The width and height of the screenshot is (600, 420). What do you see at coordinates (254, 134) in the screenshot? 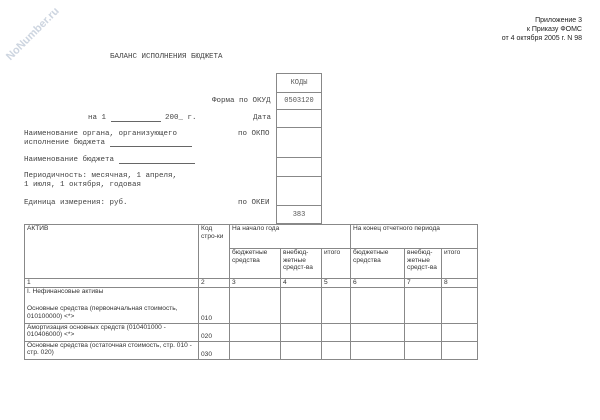
I see `okpo-label: по ОКПО` at bounding box center [254, 134].